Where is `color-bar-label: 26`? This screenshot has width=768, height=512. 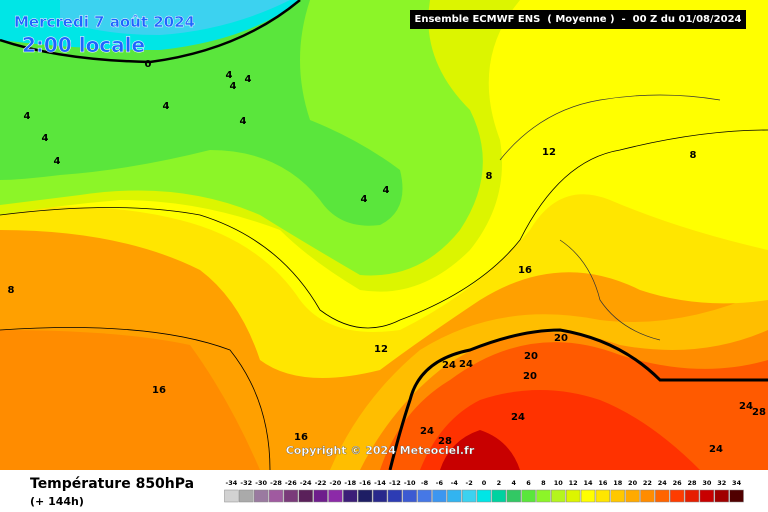 color-bar-label: 26 is located at coordinates (678, 483).